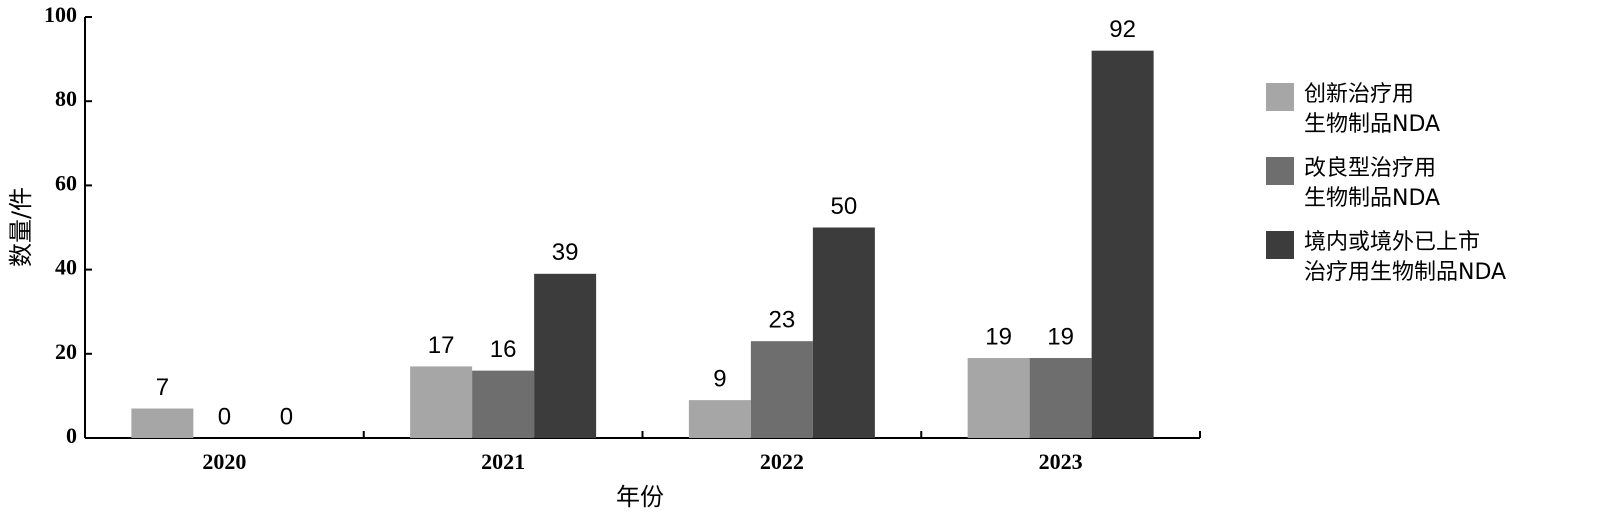 The width and height of the screenshot is (1600, 525). Describe the element at coordinates (162, 387) in the screenshot. I see `value-label: 7` at that location.